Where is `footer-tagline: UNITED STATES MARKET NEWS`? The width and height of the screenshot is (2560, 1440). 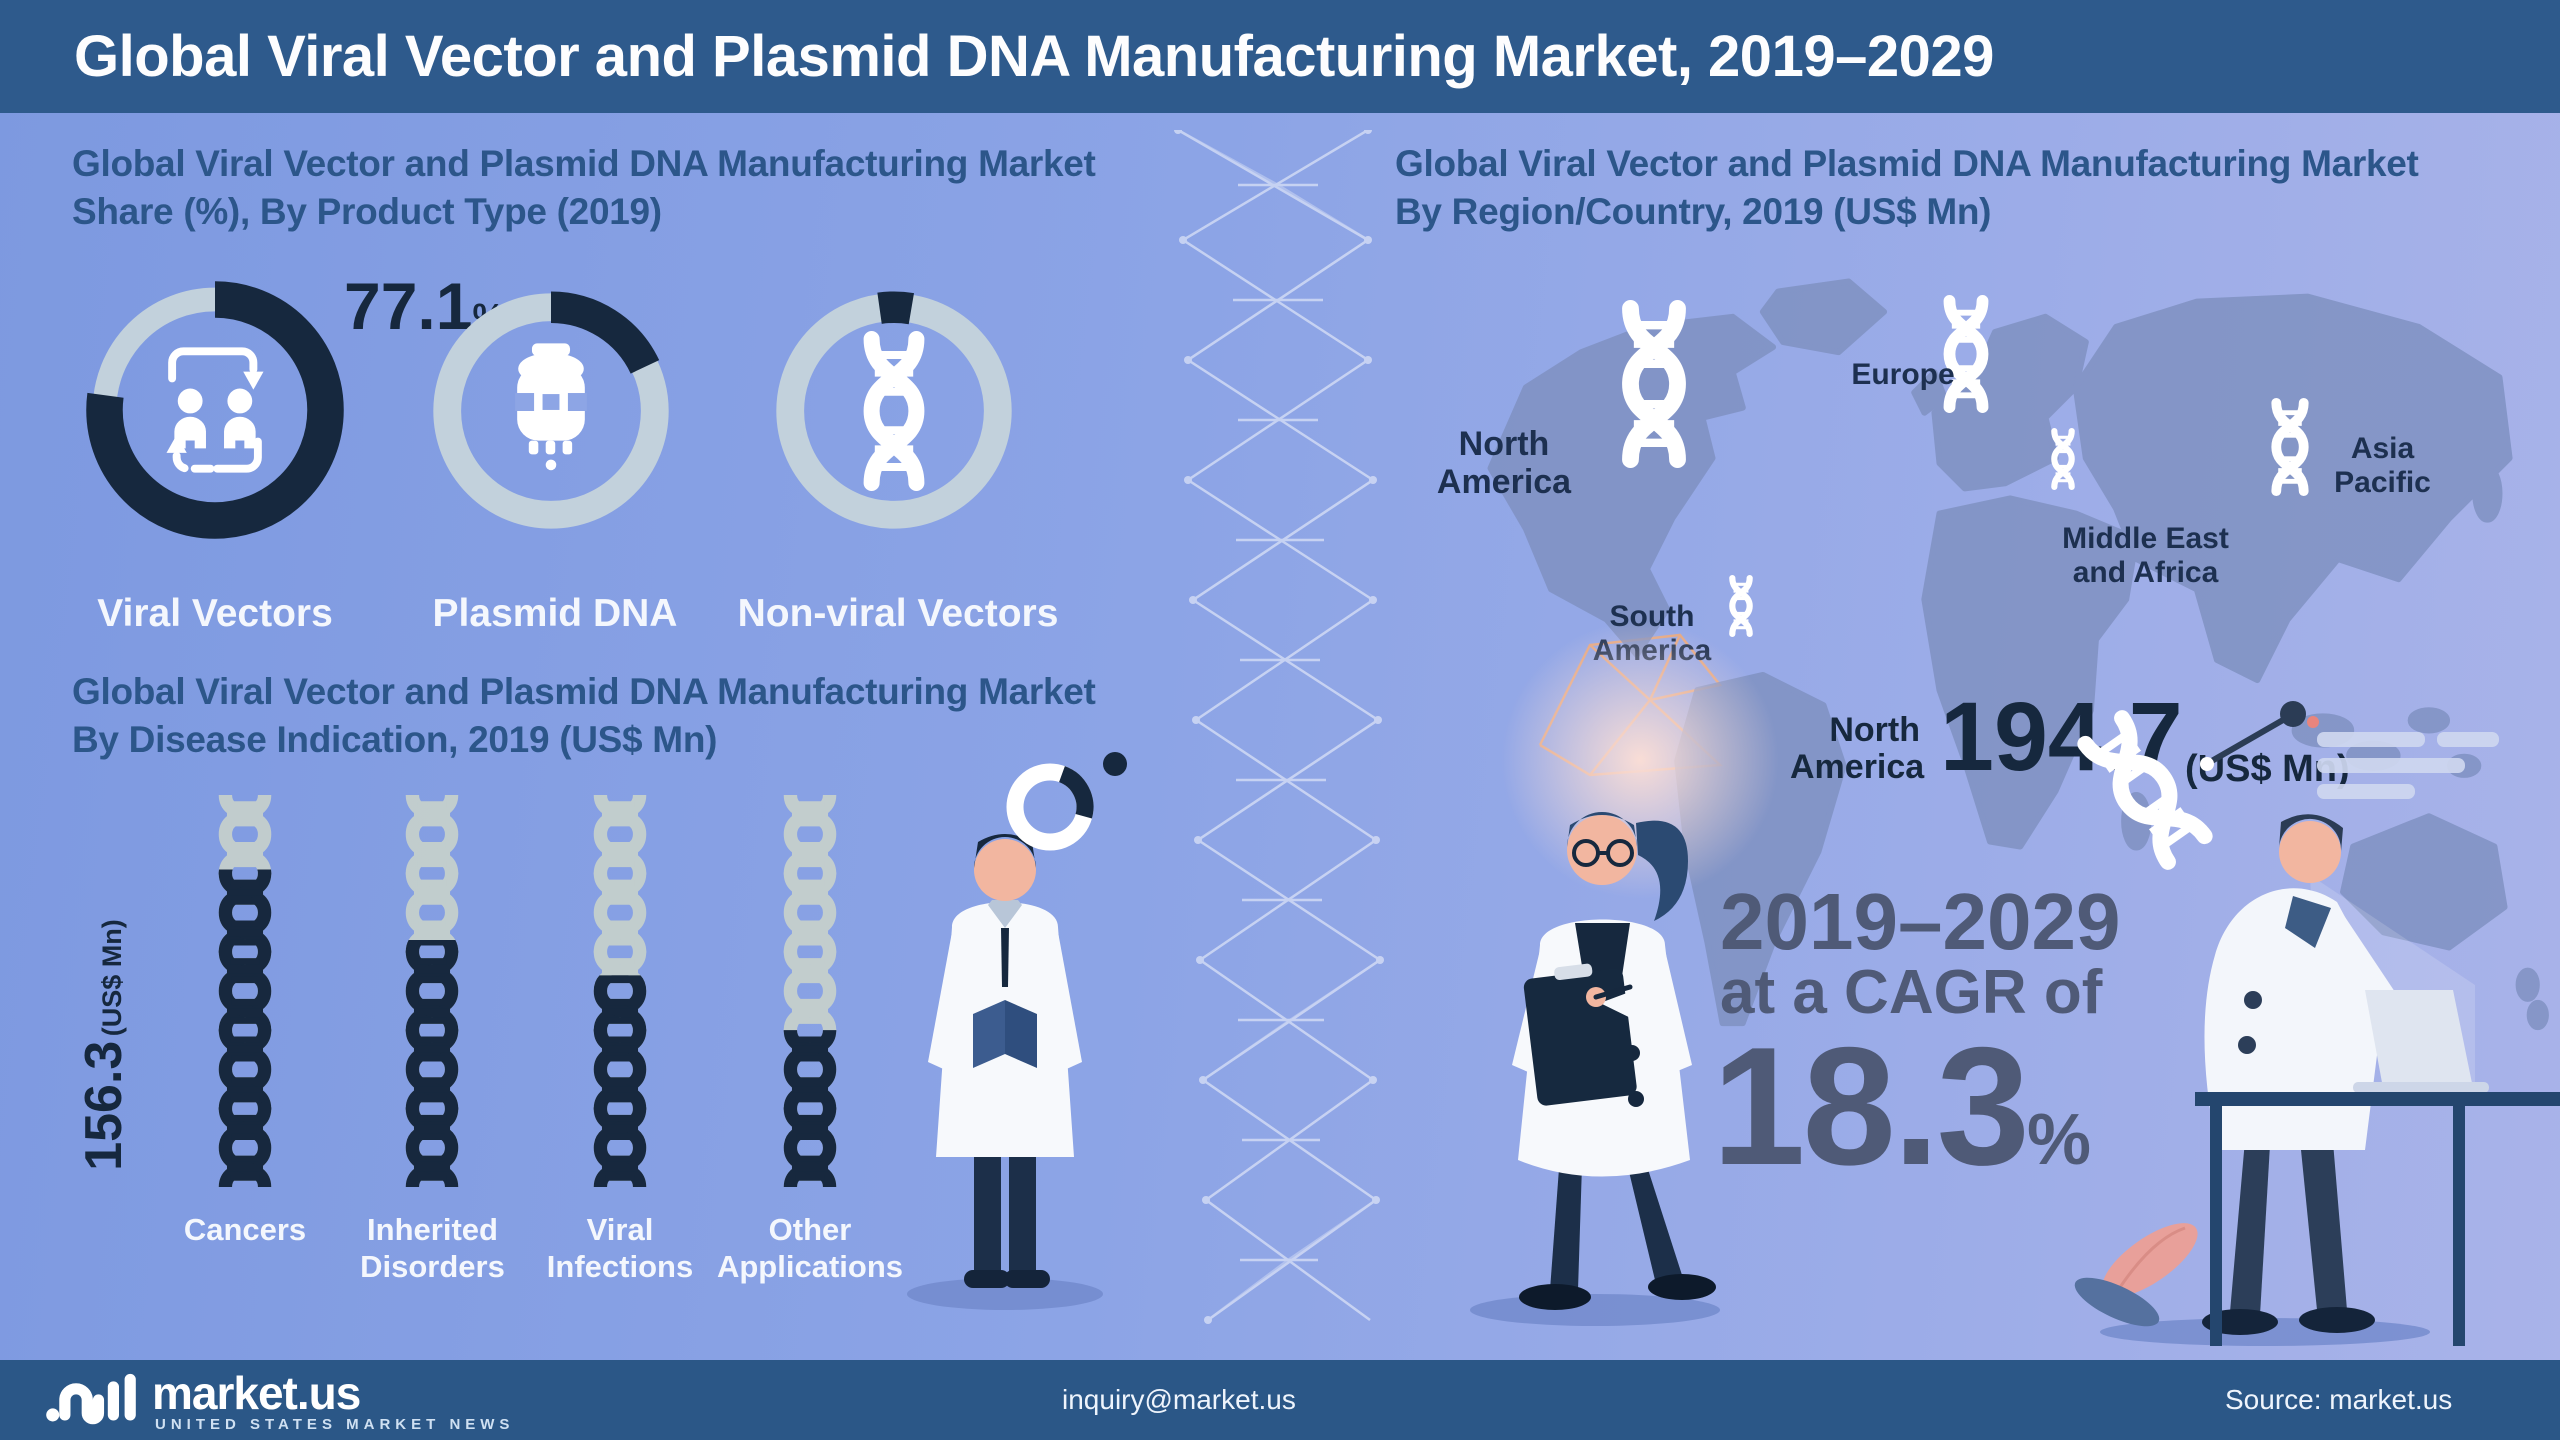
footer-tagline: UNITED STATES MARKET NEWS is located at coordinates (335, 1424).